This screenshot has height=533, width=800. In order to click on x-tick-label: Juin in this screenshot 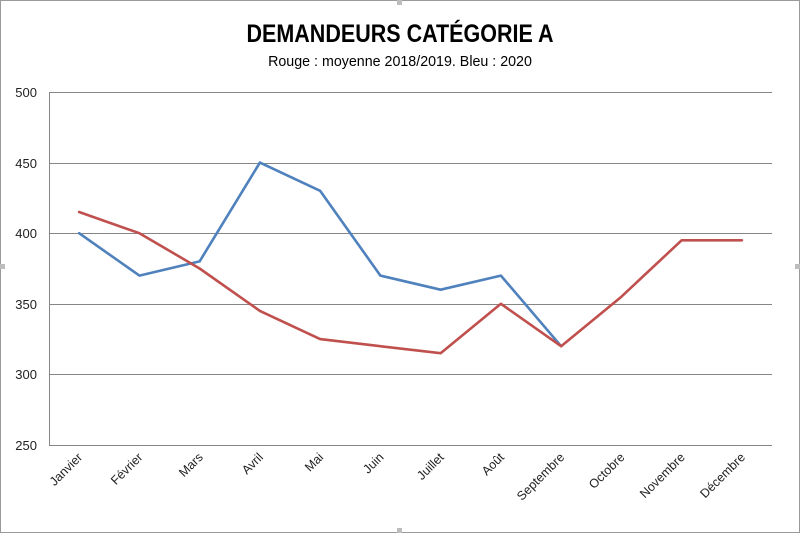, I will do `click(373, 463)`.